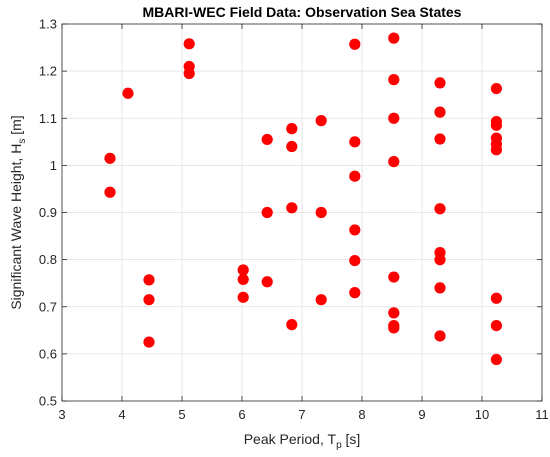  What do you see at coordinates (53, 165) in the screenshot?
I see `y-tick-label: 1` at bounding box center [53, 165].